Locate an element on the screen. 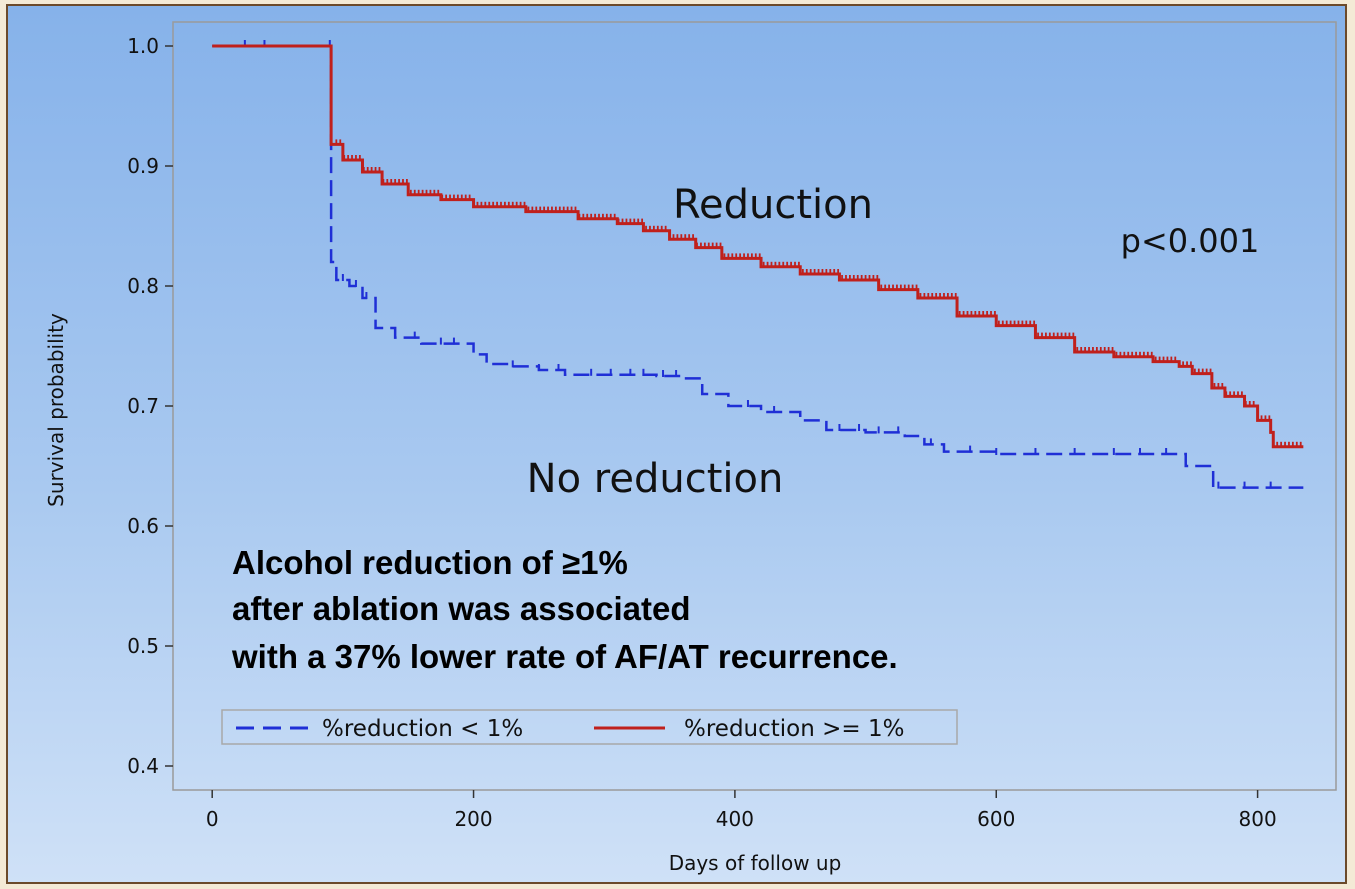 This screenshot has height=889, width=1355. no-reduction-annotation: No reduction is located at coordinates (655, 479).